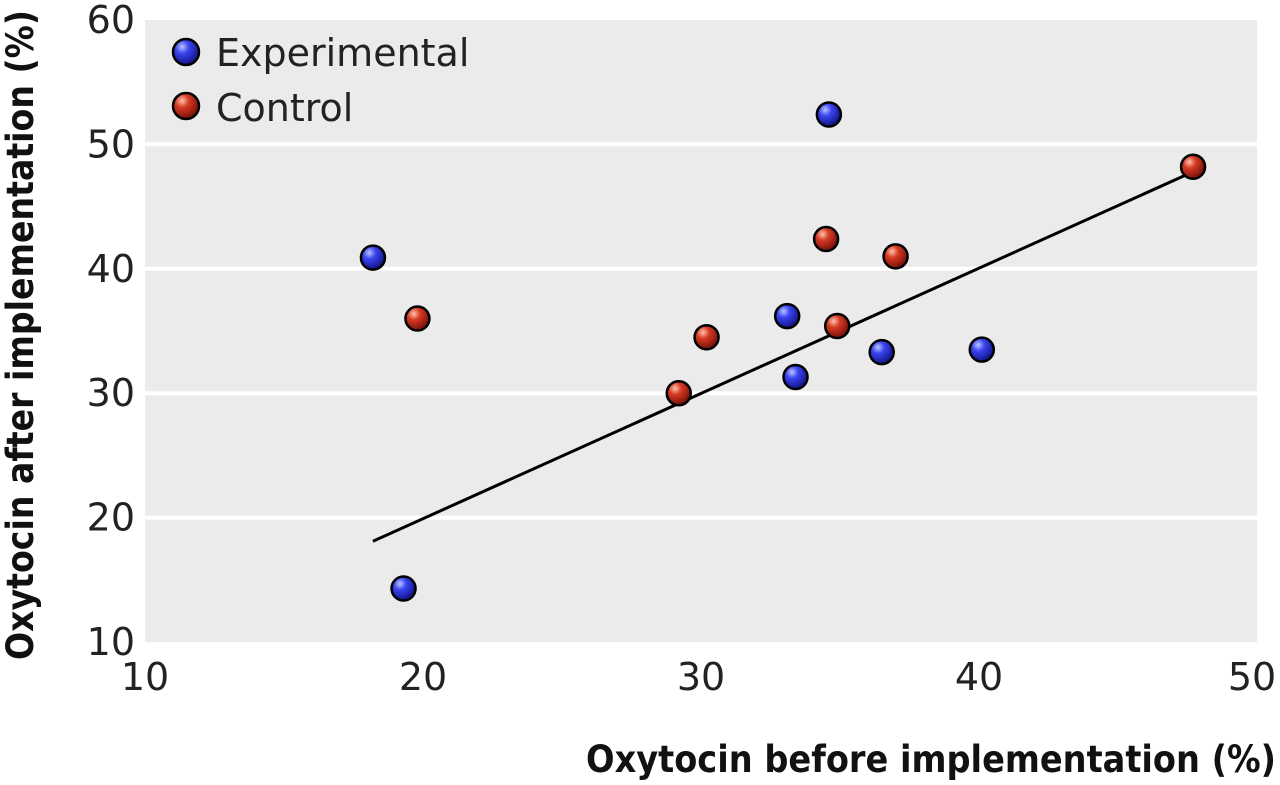 This screenshot has width=1280, height=785. Describe the element at coordinates (423, 677) in the screenshot. I see `x-tick-label-20: 20` at that location.